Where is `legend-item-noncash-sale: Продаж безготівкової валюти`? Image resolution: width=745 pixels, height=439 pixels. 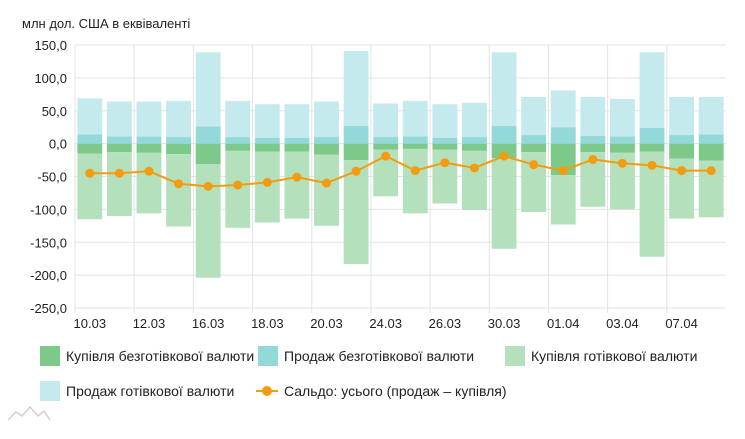 legend-item-noncash-sale: Продаж безготівкової валюти is located at coordinates (366, 356).